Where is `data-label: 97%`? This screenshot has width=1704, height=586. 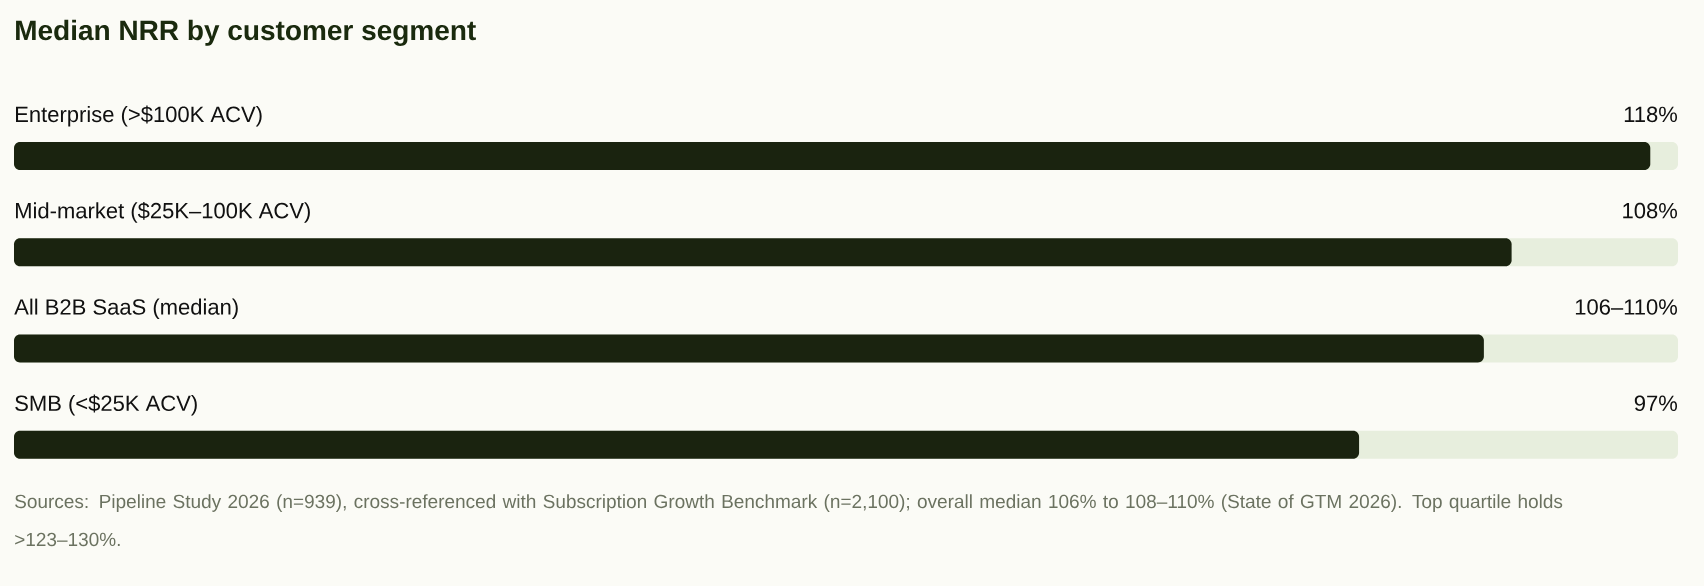
data-label: 97% is located at coordinates (1656, 403).